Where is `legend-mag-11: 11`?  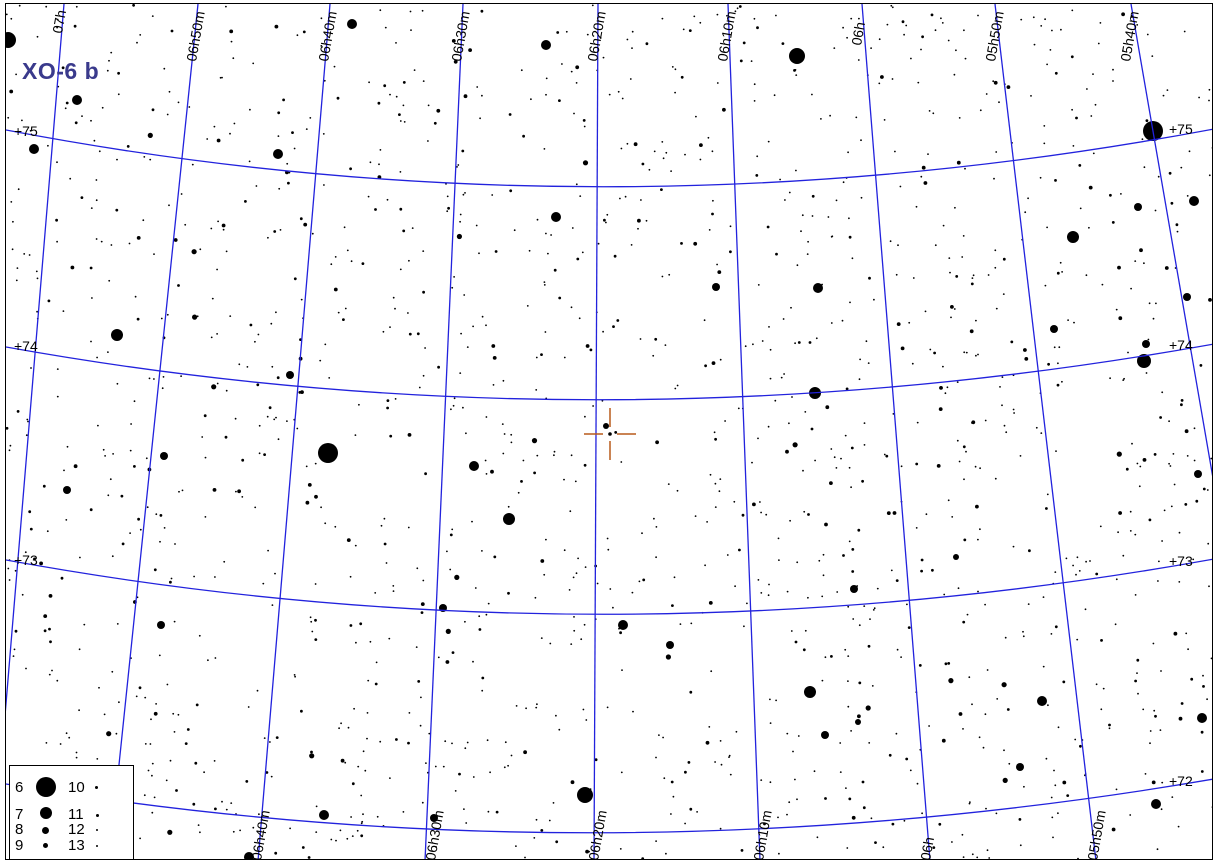 legend-mag-11: 11 is located at coordinates (76, 814).